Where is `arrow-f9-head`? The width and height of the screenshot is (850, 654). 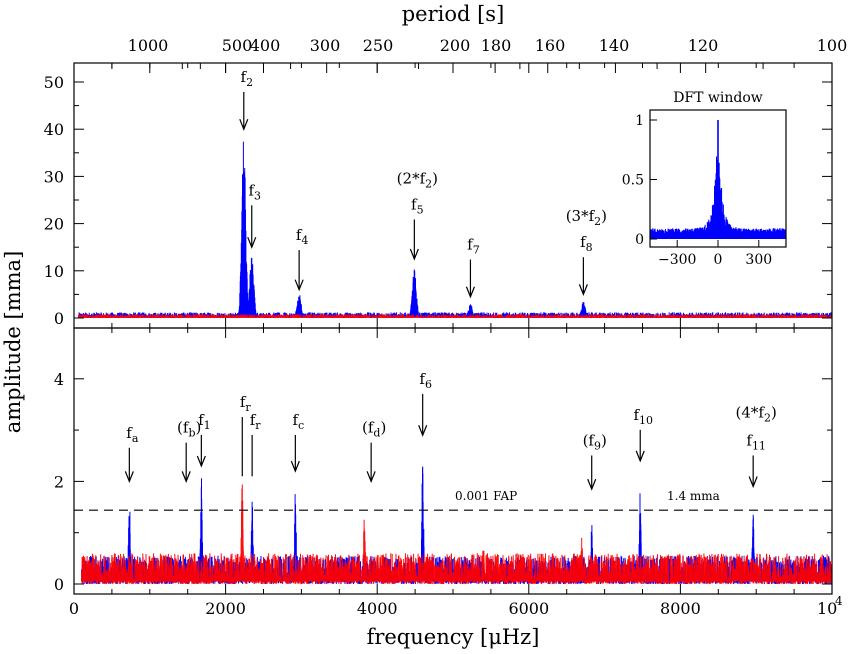 arrow-f9-head is located at coordinates (592, 484).